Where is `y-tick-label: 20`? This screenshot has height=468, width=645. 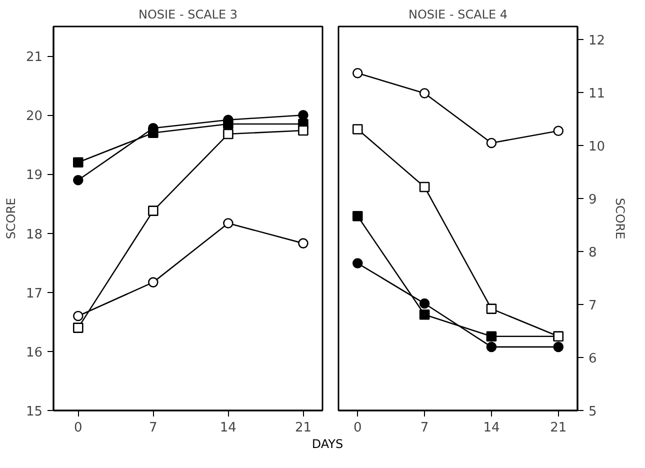 y-tick-label: 20 is located at coordinates (34, 116).